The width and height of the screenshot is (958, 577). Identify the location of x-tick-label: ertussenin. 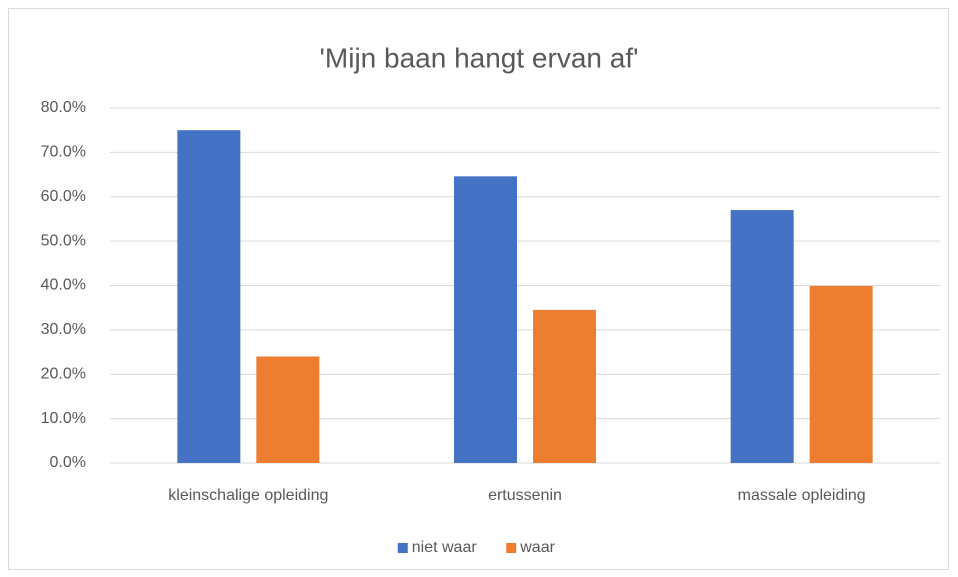
(525, 495).